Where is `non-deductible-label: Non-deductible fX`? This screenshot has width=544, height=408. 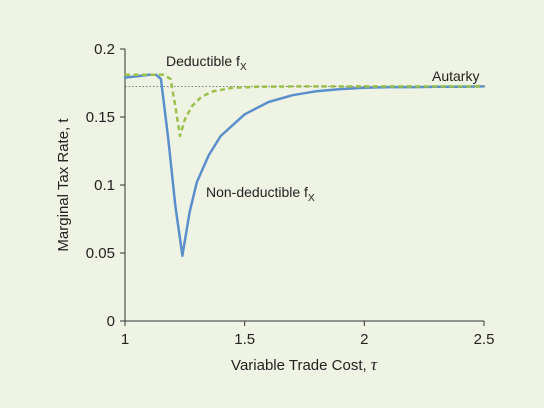
non-deductible-label: Non-deductible fX is located at coordinates (260, 194).